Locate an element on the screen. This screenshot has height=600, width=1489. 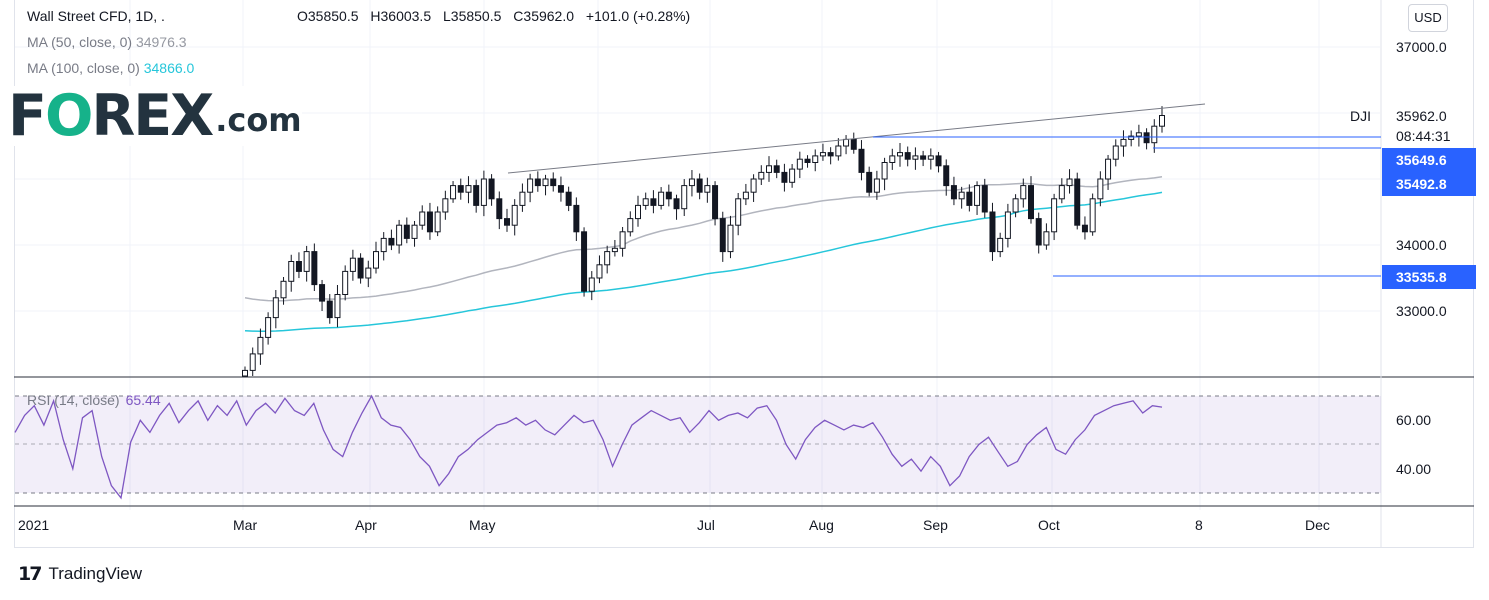
ticker-label: DJI is located at coordinates (1360, 116).